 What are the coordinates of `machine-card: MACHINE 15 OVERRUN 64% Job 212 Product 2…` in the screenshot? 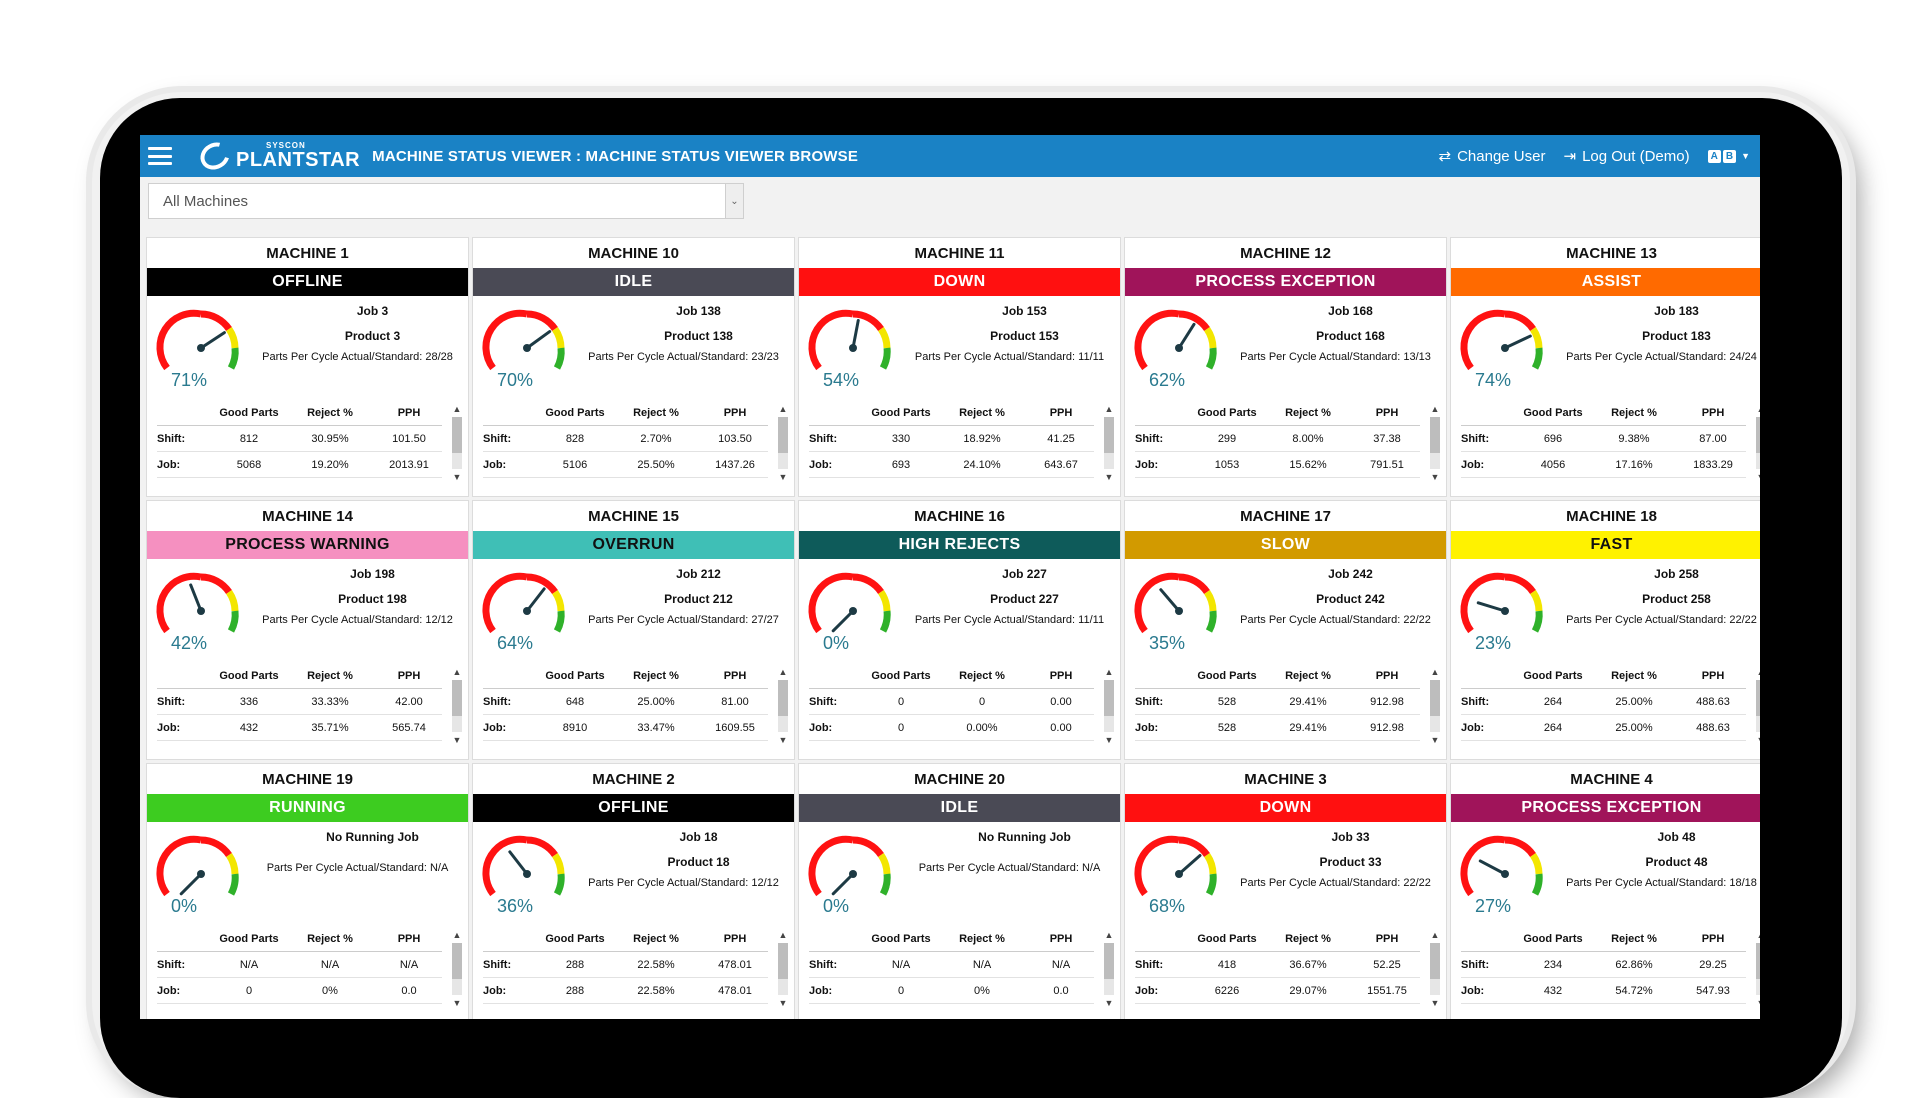 It's located at (633, 630).